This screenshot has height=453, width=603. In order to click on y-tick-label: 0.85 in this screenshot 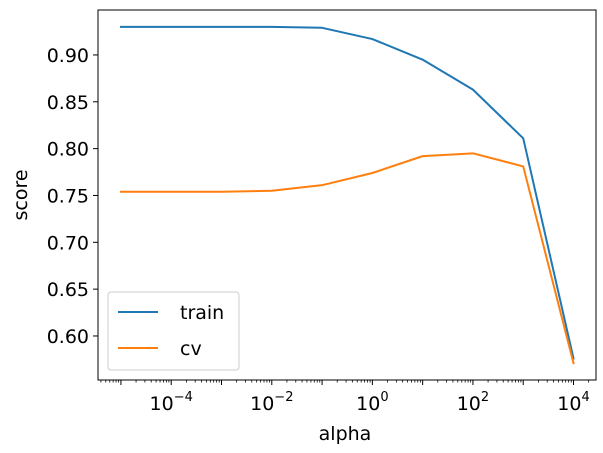, I will do `click(68, 103)`.